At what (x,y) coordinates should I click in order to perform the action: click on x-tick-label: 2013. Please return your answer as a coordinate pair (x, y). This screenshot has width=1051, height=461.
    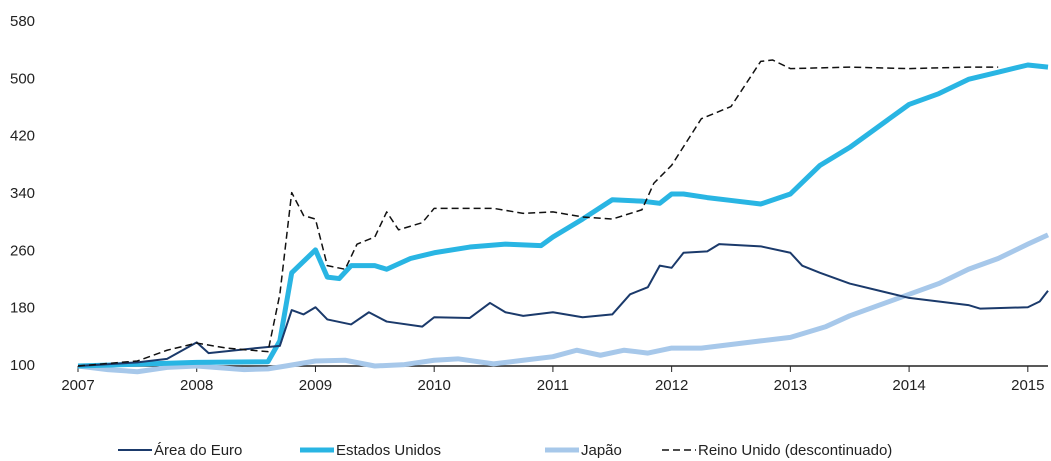
    Looking at the image, I should click on (790, 385).